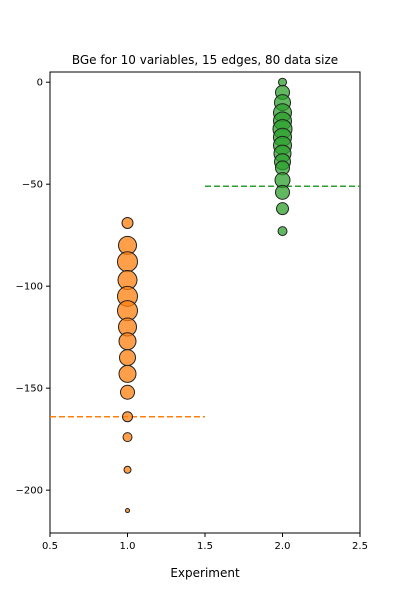  What do you see at coordinates (29, 491) in the screenshot?
I see `y-tick-label: −200` at bounding box center [29, 491].